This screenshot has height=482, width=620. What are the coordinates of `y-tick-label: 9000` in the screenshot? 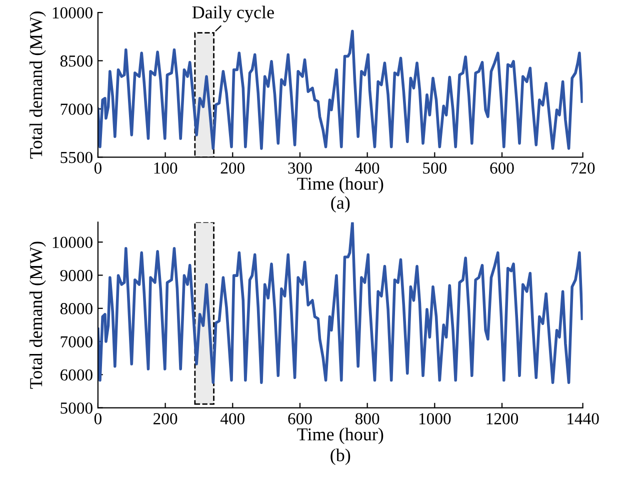 It's located at (76, 276).